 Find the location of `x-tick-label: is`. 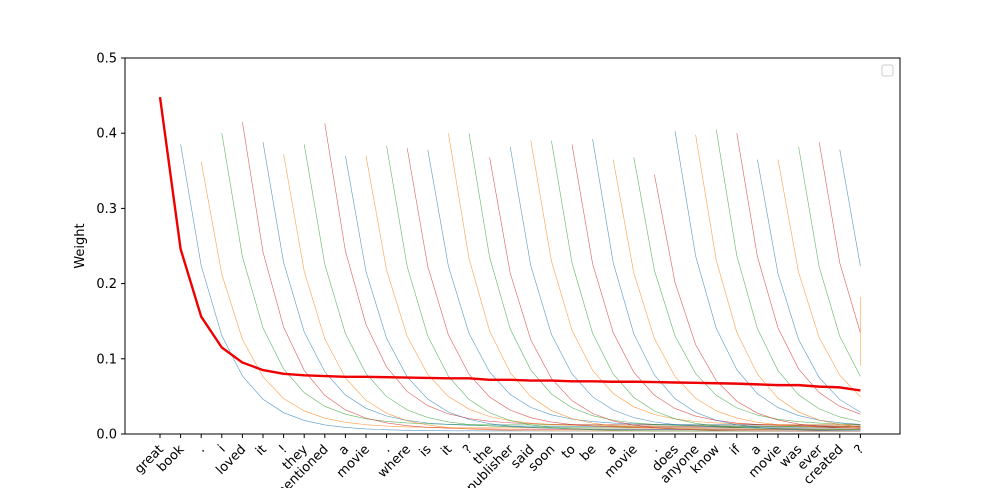

x-tick-label: is is located at coordinates (426, 451).